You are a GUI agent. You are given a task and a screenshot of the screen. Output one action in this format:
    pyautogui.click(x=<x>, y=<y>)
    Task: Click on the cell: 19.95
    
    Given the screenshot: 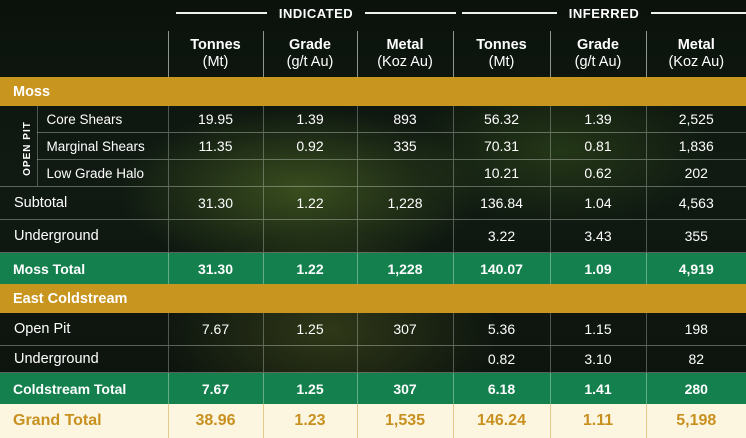 What is the action you would take?
    pyautogui.click(x=215, y=119)
    